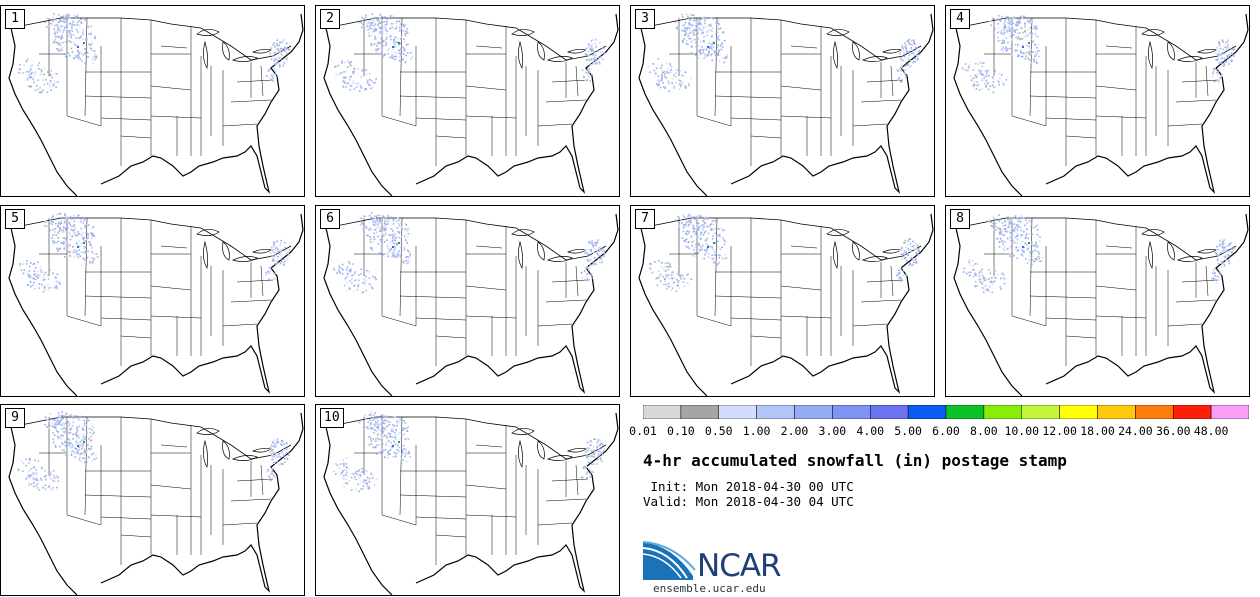 The height and width of the screenshot is (597, 1260). I want to click on ensemble-member-panel: 3, so click(782, 101).